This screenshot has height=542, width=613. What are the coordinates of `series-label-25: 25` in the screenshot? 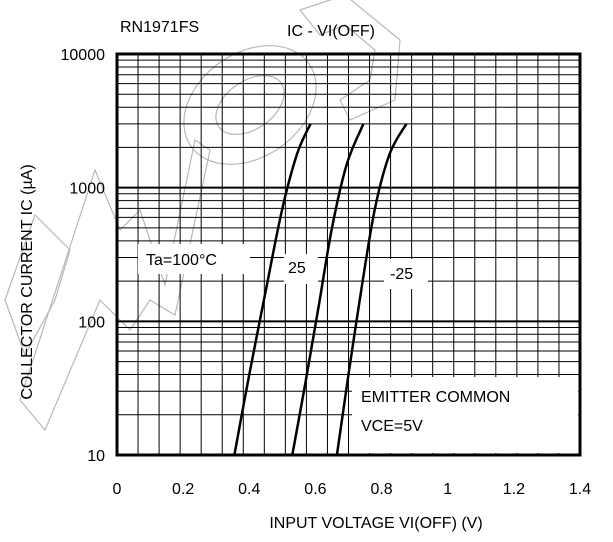 It's located at (297, 268).